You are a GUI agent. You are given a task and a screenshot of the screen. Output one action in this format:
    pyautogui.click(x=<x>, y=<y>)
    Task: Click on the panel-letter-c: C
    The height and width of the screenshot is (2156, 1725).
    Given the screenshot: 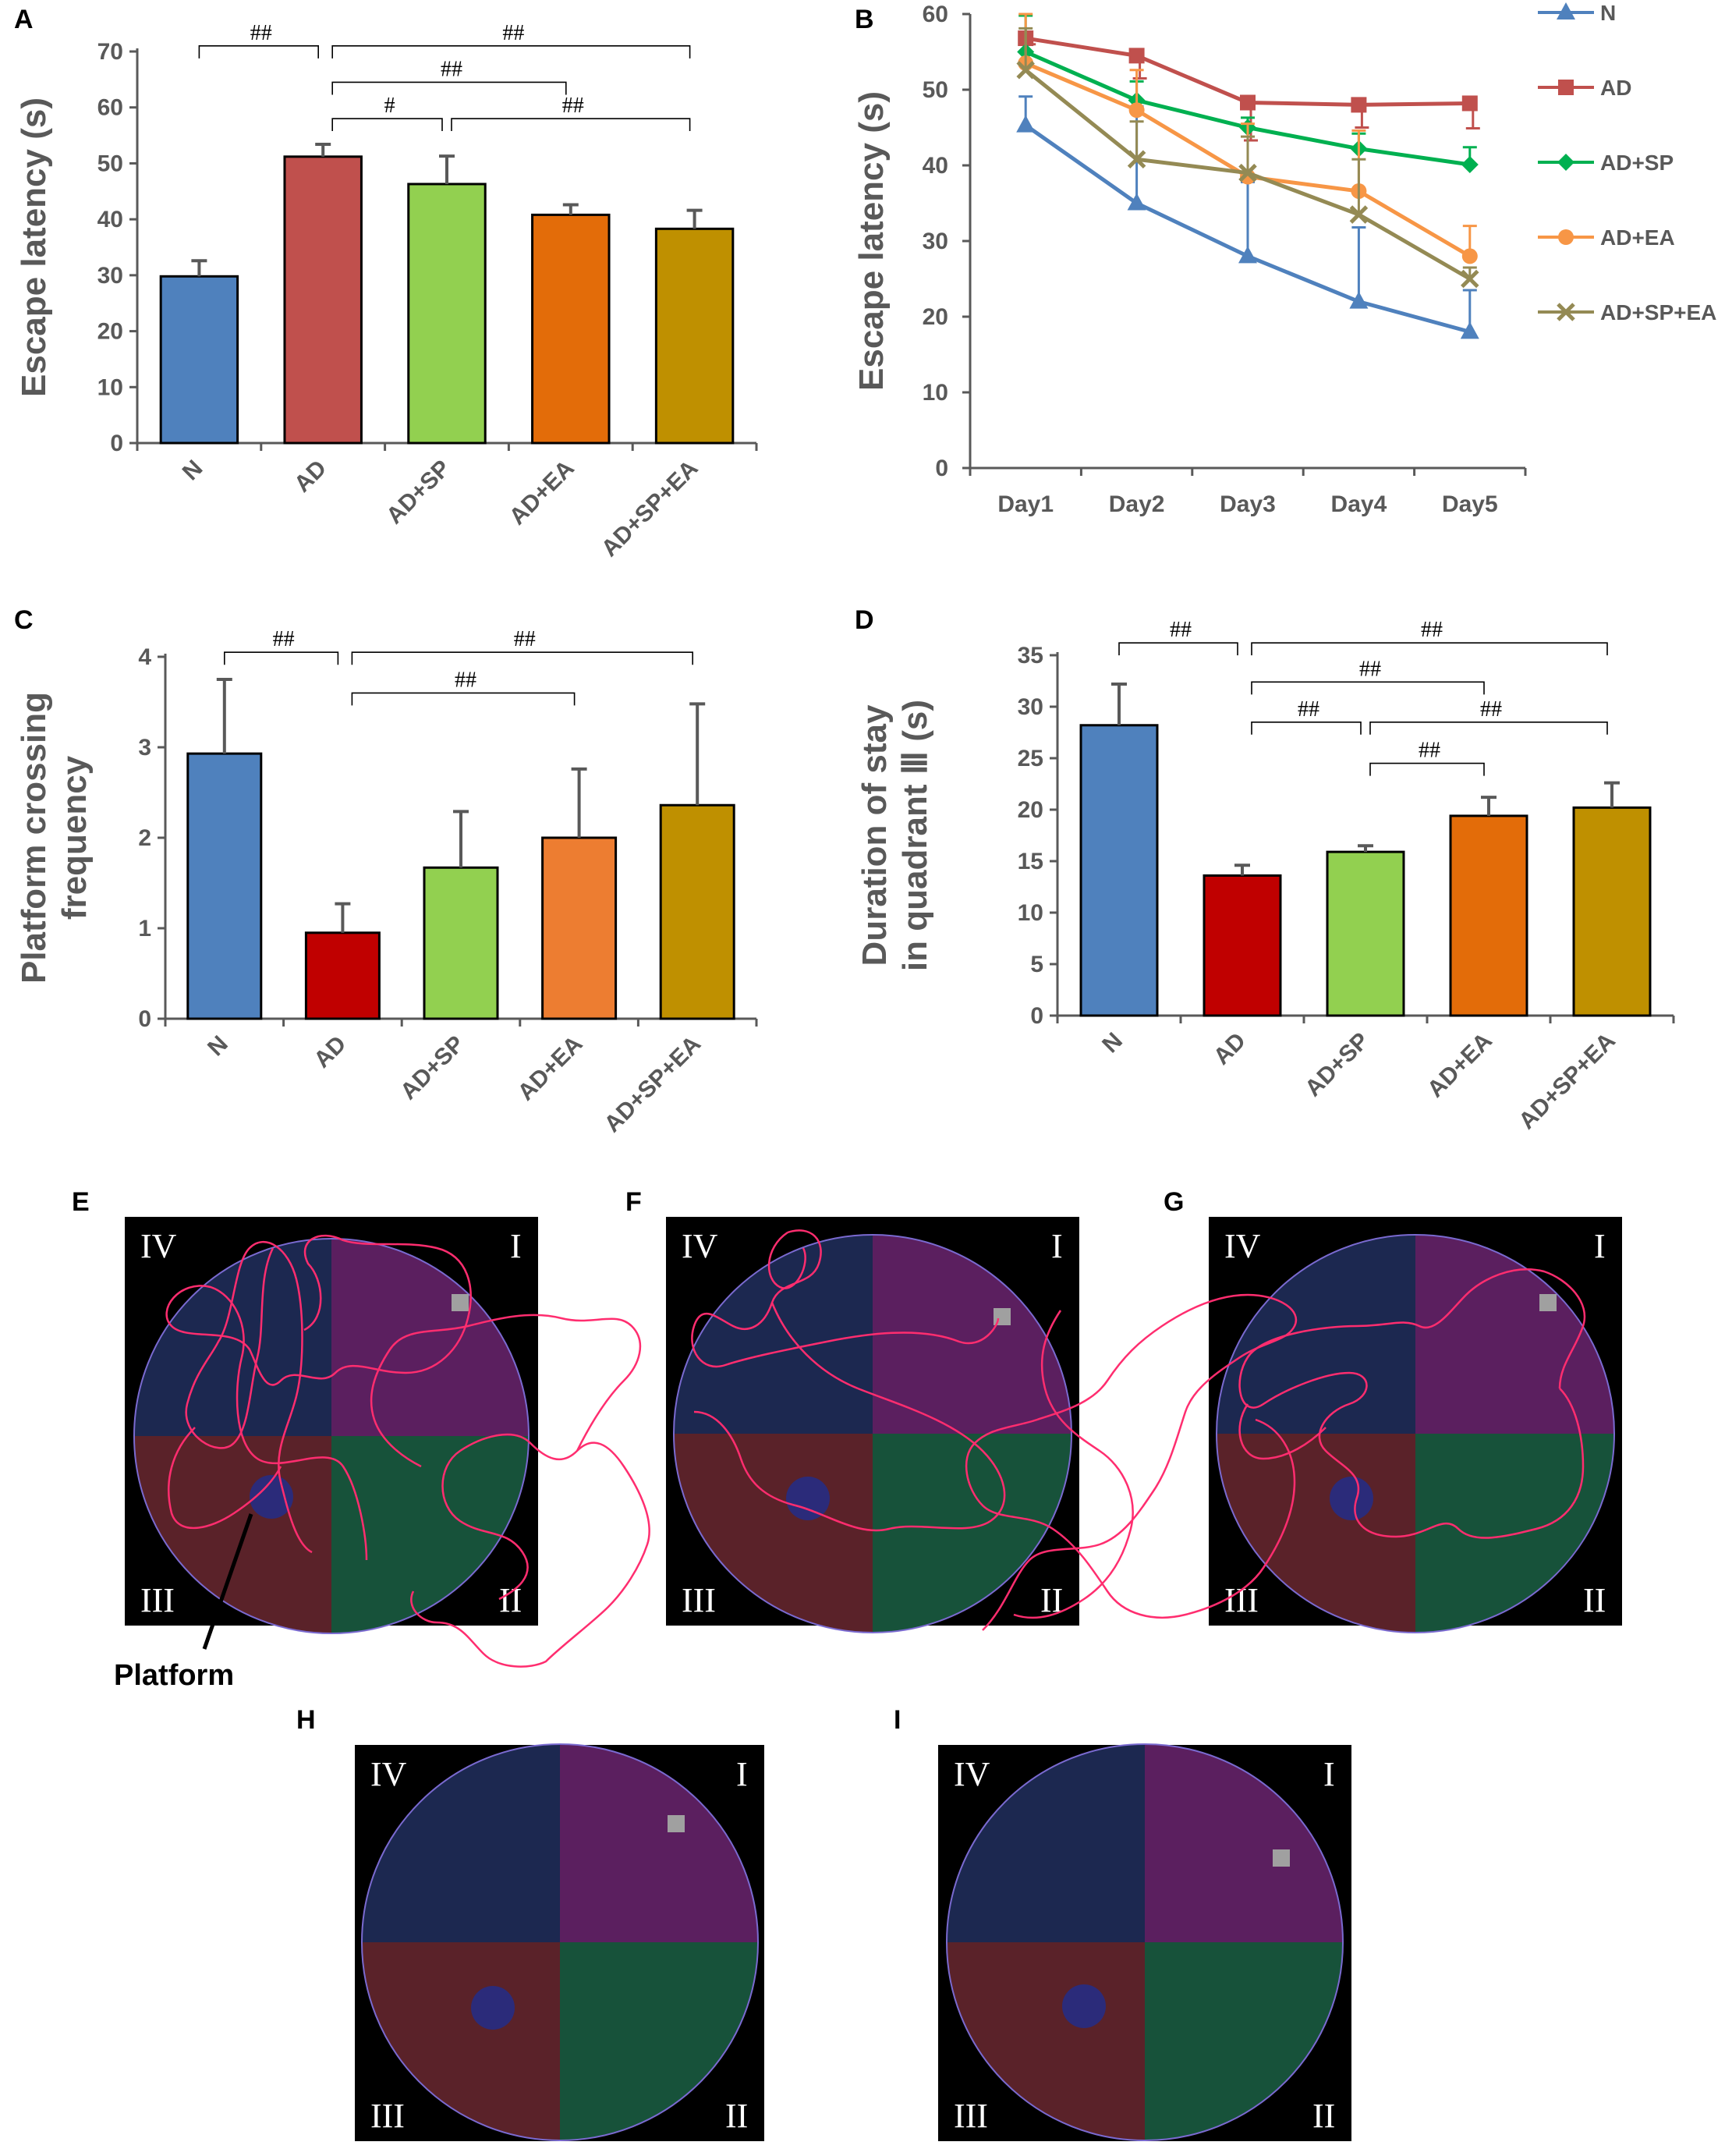 What is the action you would take?
    pyautogui.click(x=24, y=620)
    